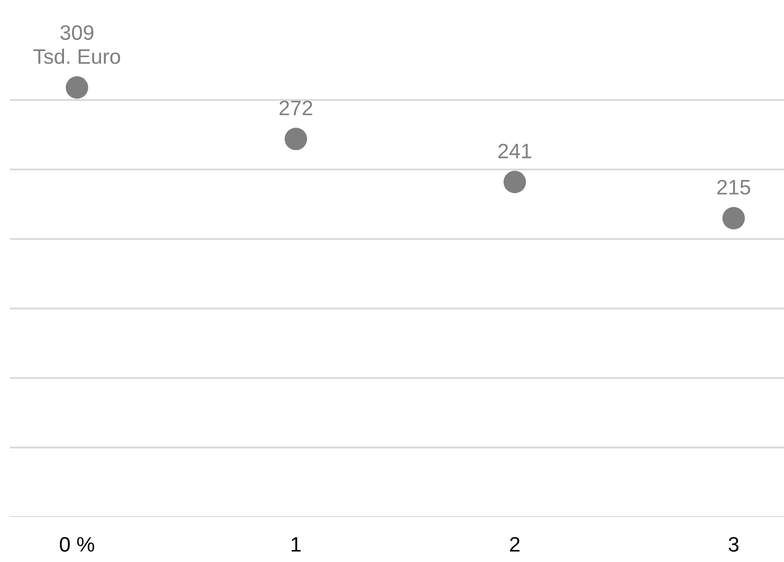 The height and width of the screenshot is (562, 784). Describe the element at coordinates (733, 187) in the screenshot. I see `data-label: 215` at that location.